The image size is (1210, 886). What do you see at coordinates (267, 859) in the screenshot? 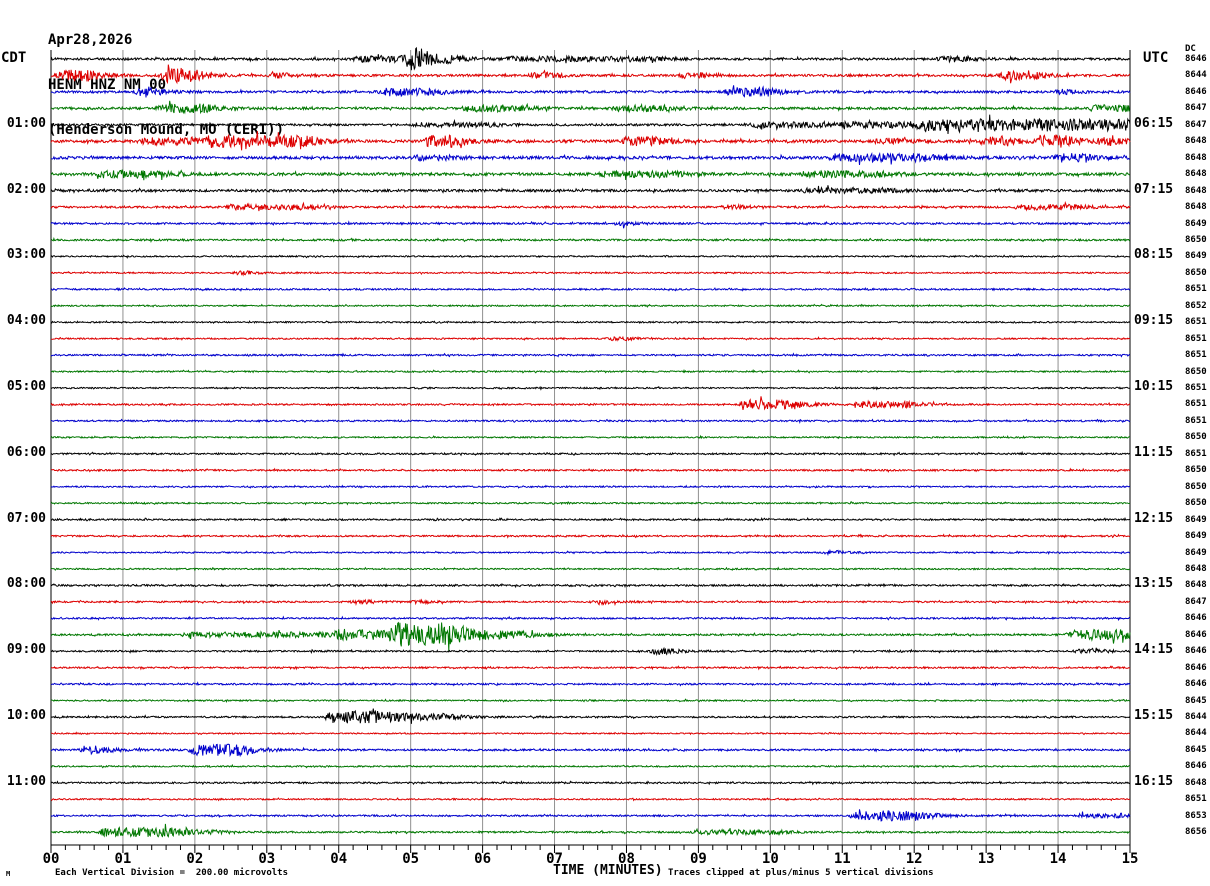
I see `x-tick-label: 03` at bounding box center [267, 859].